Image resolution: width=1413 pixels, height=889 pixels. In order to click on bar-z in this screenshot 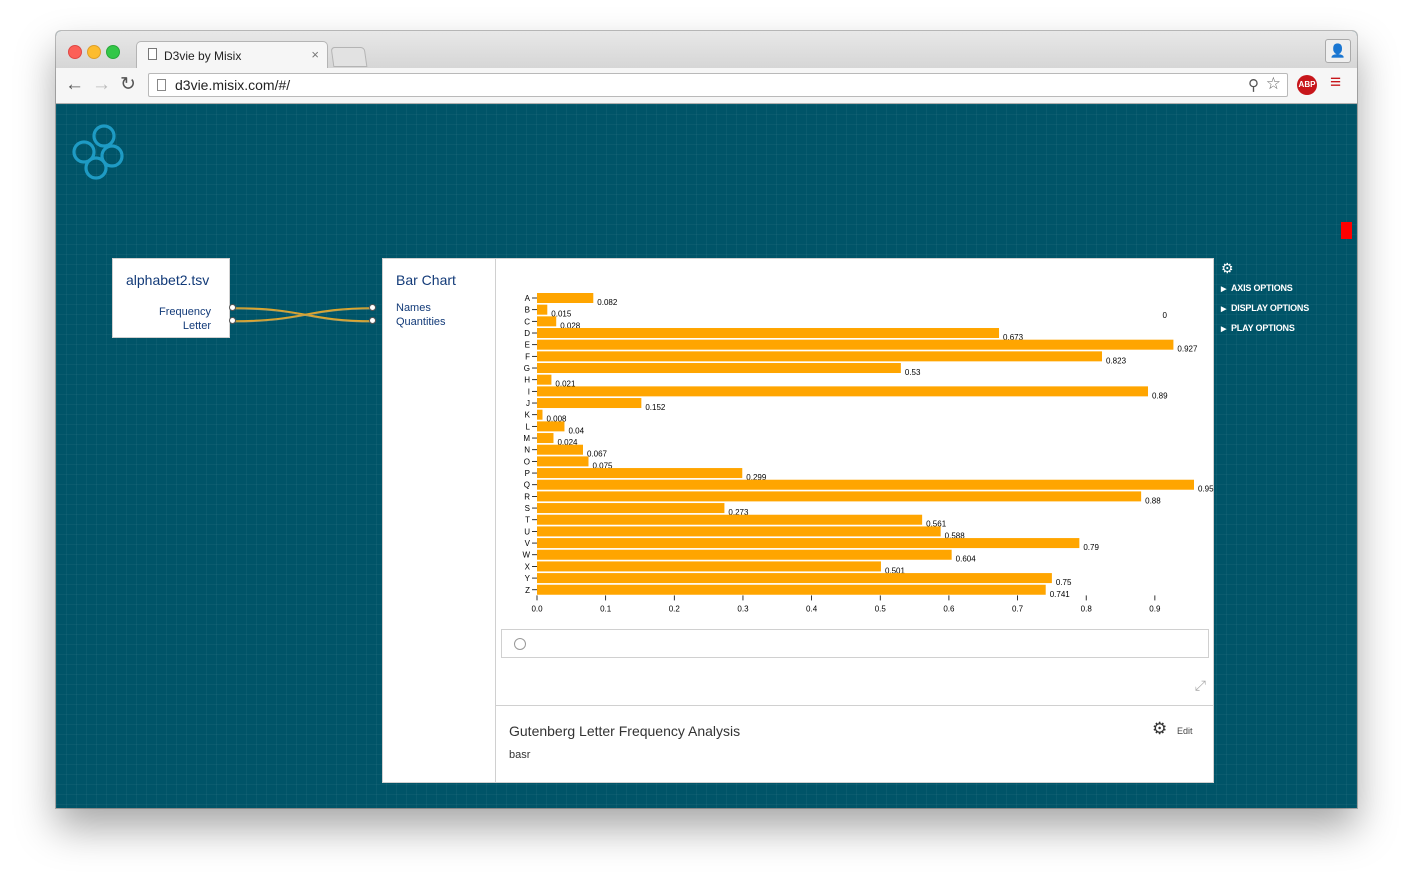, I will do `click(791, 589)`.